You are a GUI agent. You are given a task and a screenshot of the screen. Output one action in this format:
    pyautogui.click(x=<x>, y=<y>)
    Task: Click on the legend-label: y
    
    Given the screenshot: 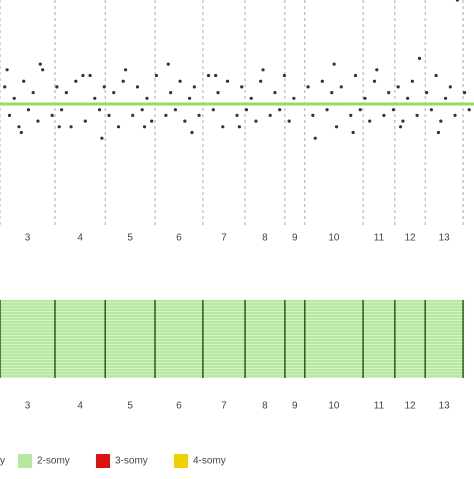 What is the action you would take?
    pyautogui.click(x=2, y=461)
    